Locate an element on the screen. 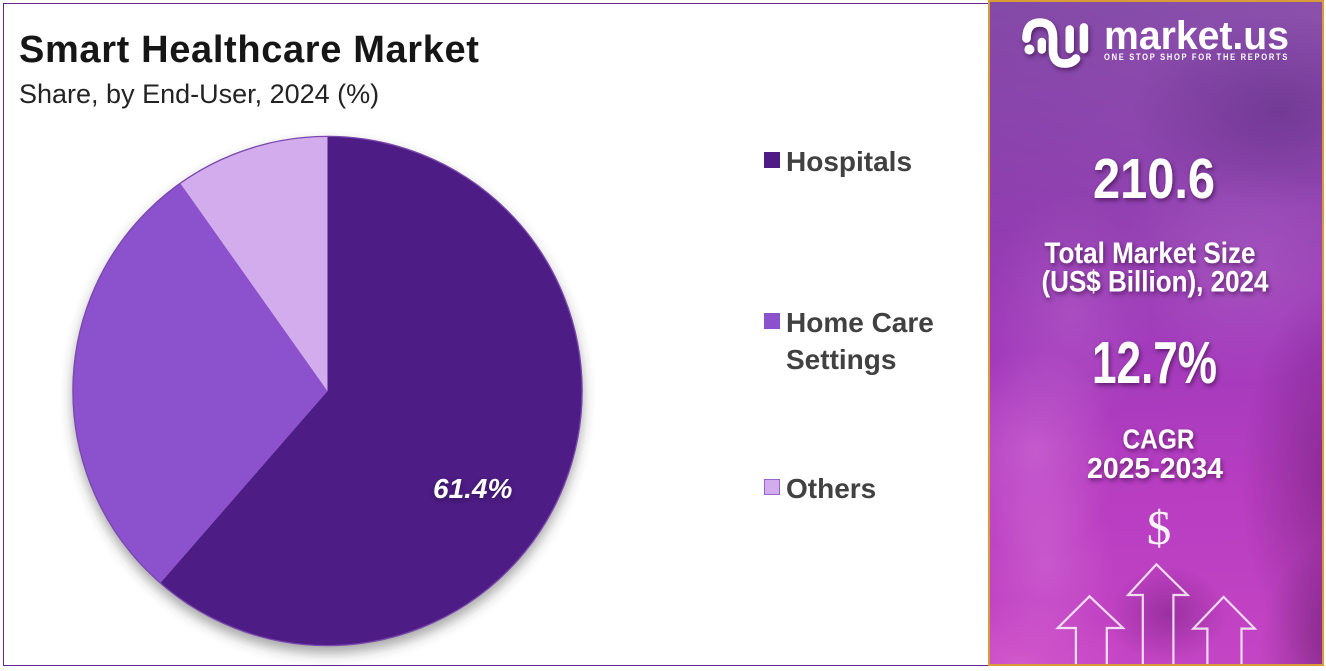  svg-text: 210.6 is located at coordinates (1154, 179).